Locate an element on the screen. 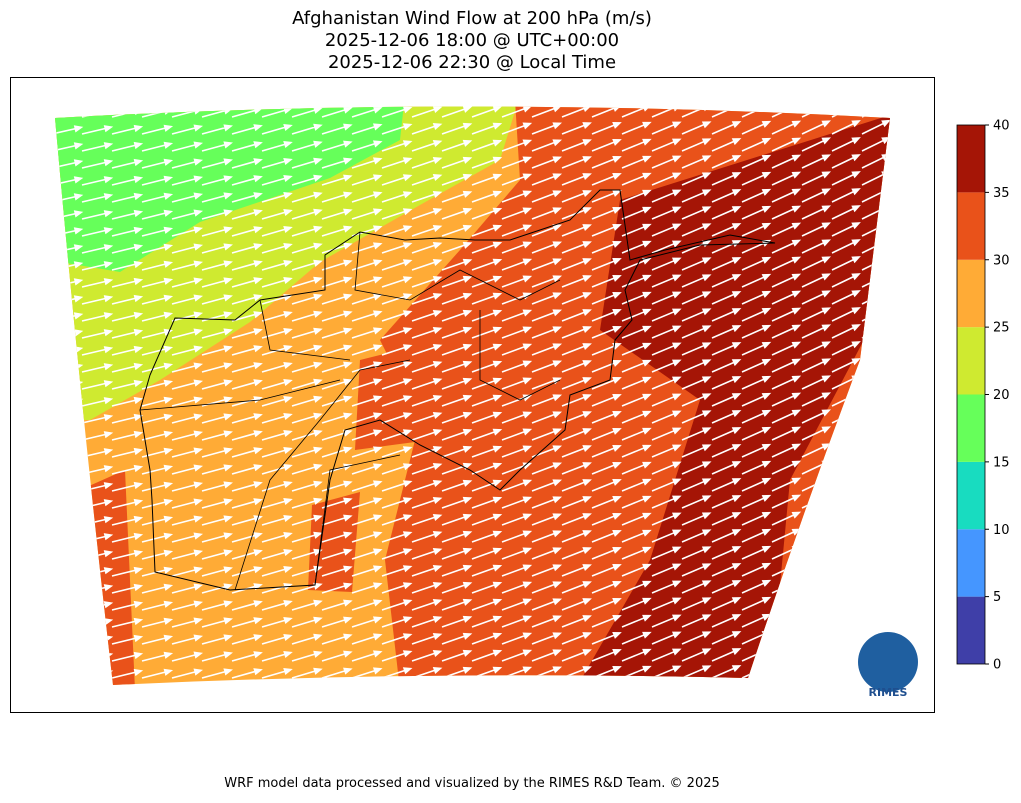 The width and height of the screenshot is (1021, 803). colorbar-tick-label: 5 is located at coordinates (997, 597).